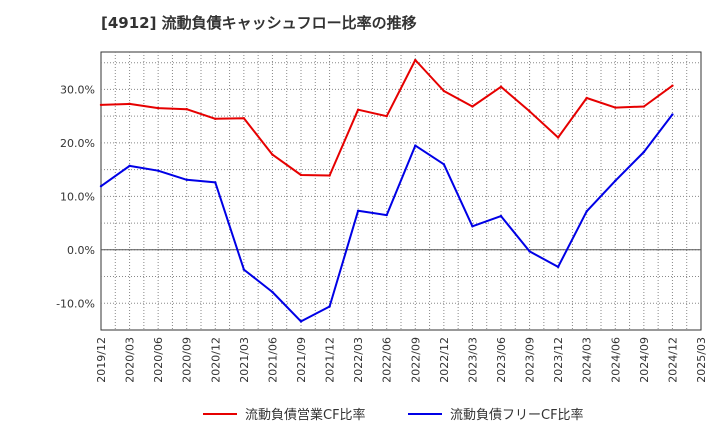 This screenshot has width=720, height=440. What do you see at coordinates (187, 360) in the screenshot?
I see `x-tick-label: 2020/09` at bounding box center [187, 360].